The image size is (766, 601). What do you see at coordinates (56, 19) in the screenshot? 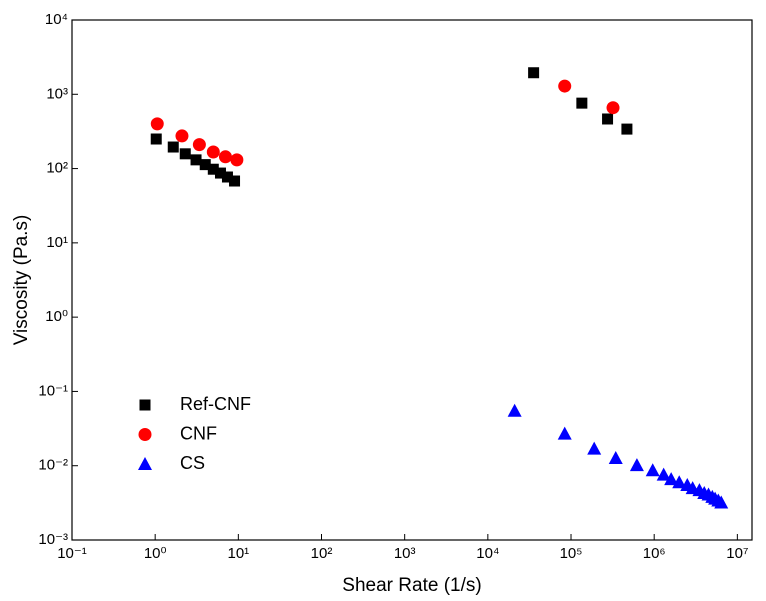
I see `y-tick-label: 10⁴` at bounding box center [56, 19].